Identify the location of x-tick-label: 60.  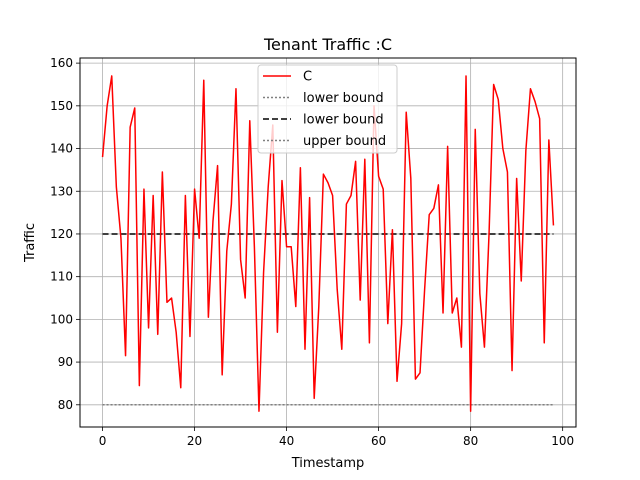
(378, 441).